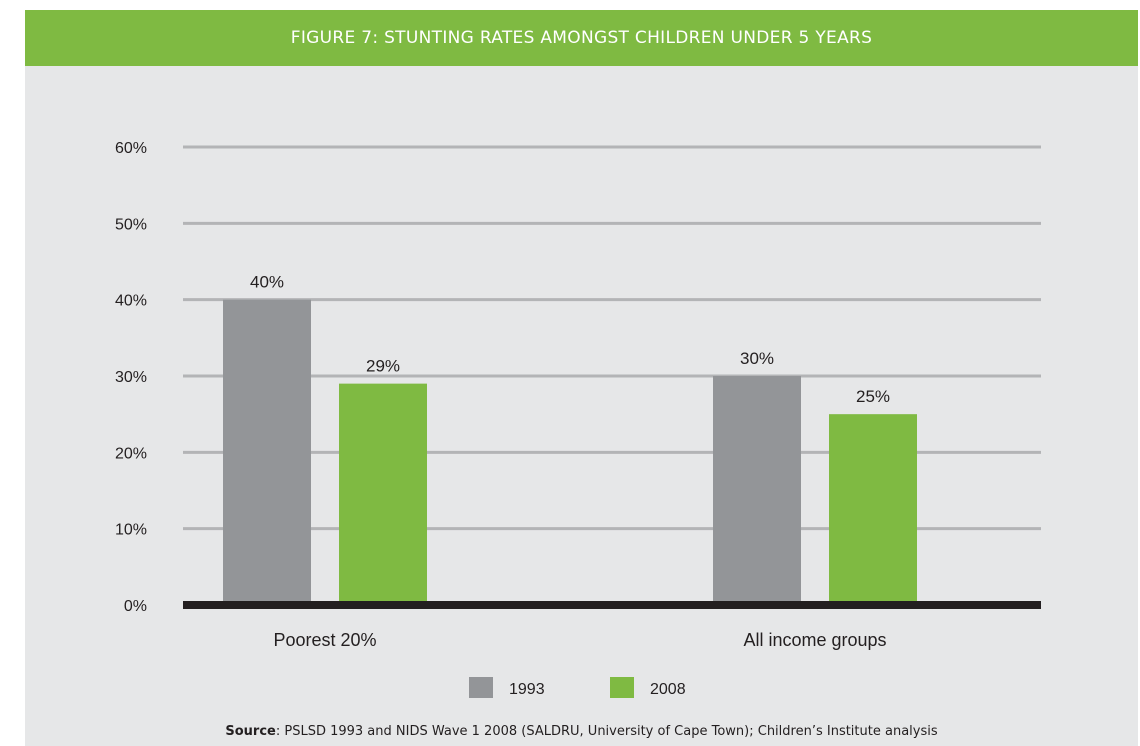  What do you see at coordinates (135, 606) in the screenshot?
I see `y-tick-label: 0%` at bounding box center [135, 606].